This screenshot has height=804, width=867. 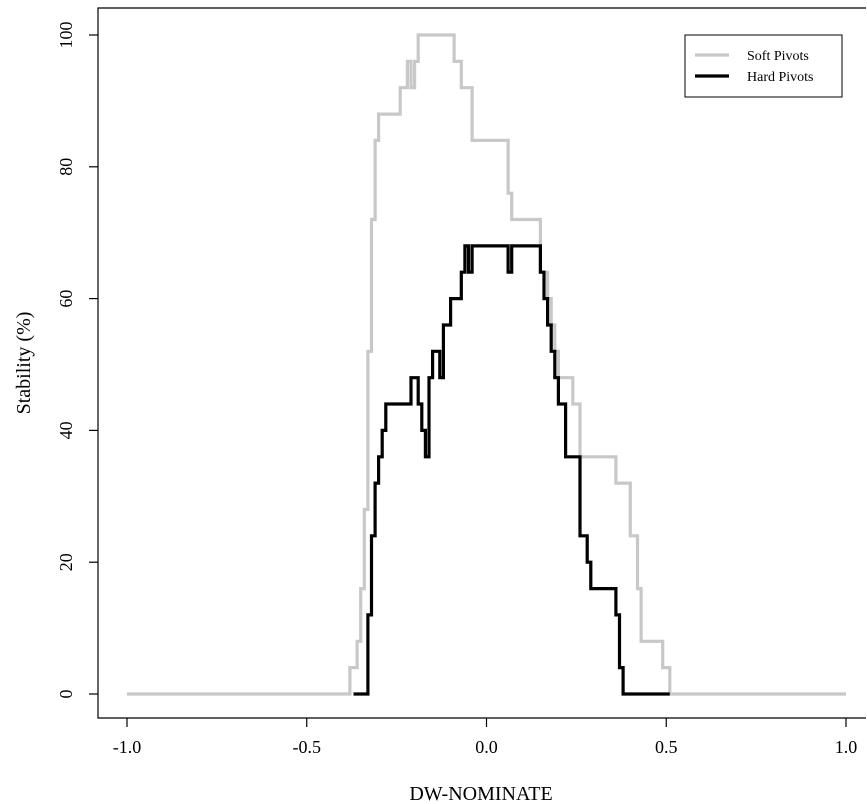 I want to click on legend-entry: Hard Pivots, so click(x=780, y=77).